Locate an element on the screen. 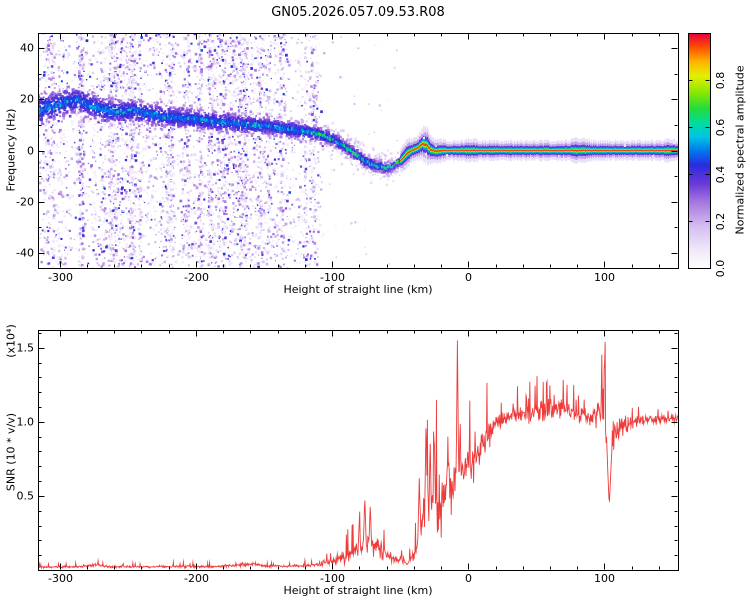 This screenshot has height=600, width=750. spectrogram-xaxis-label: Height of straight line (km) is located at coordinates (358, 289).